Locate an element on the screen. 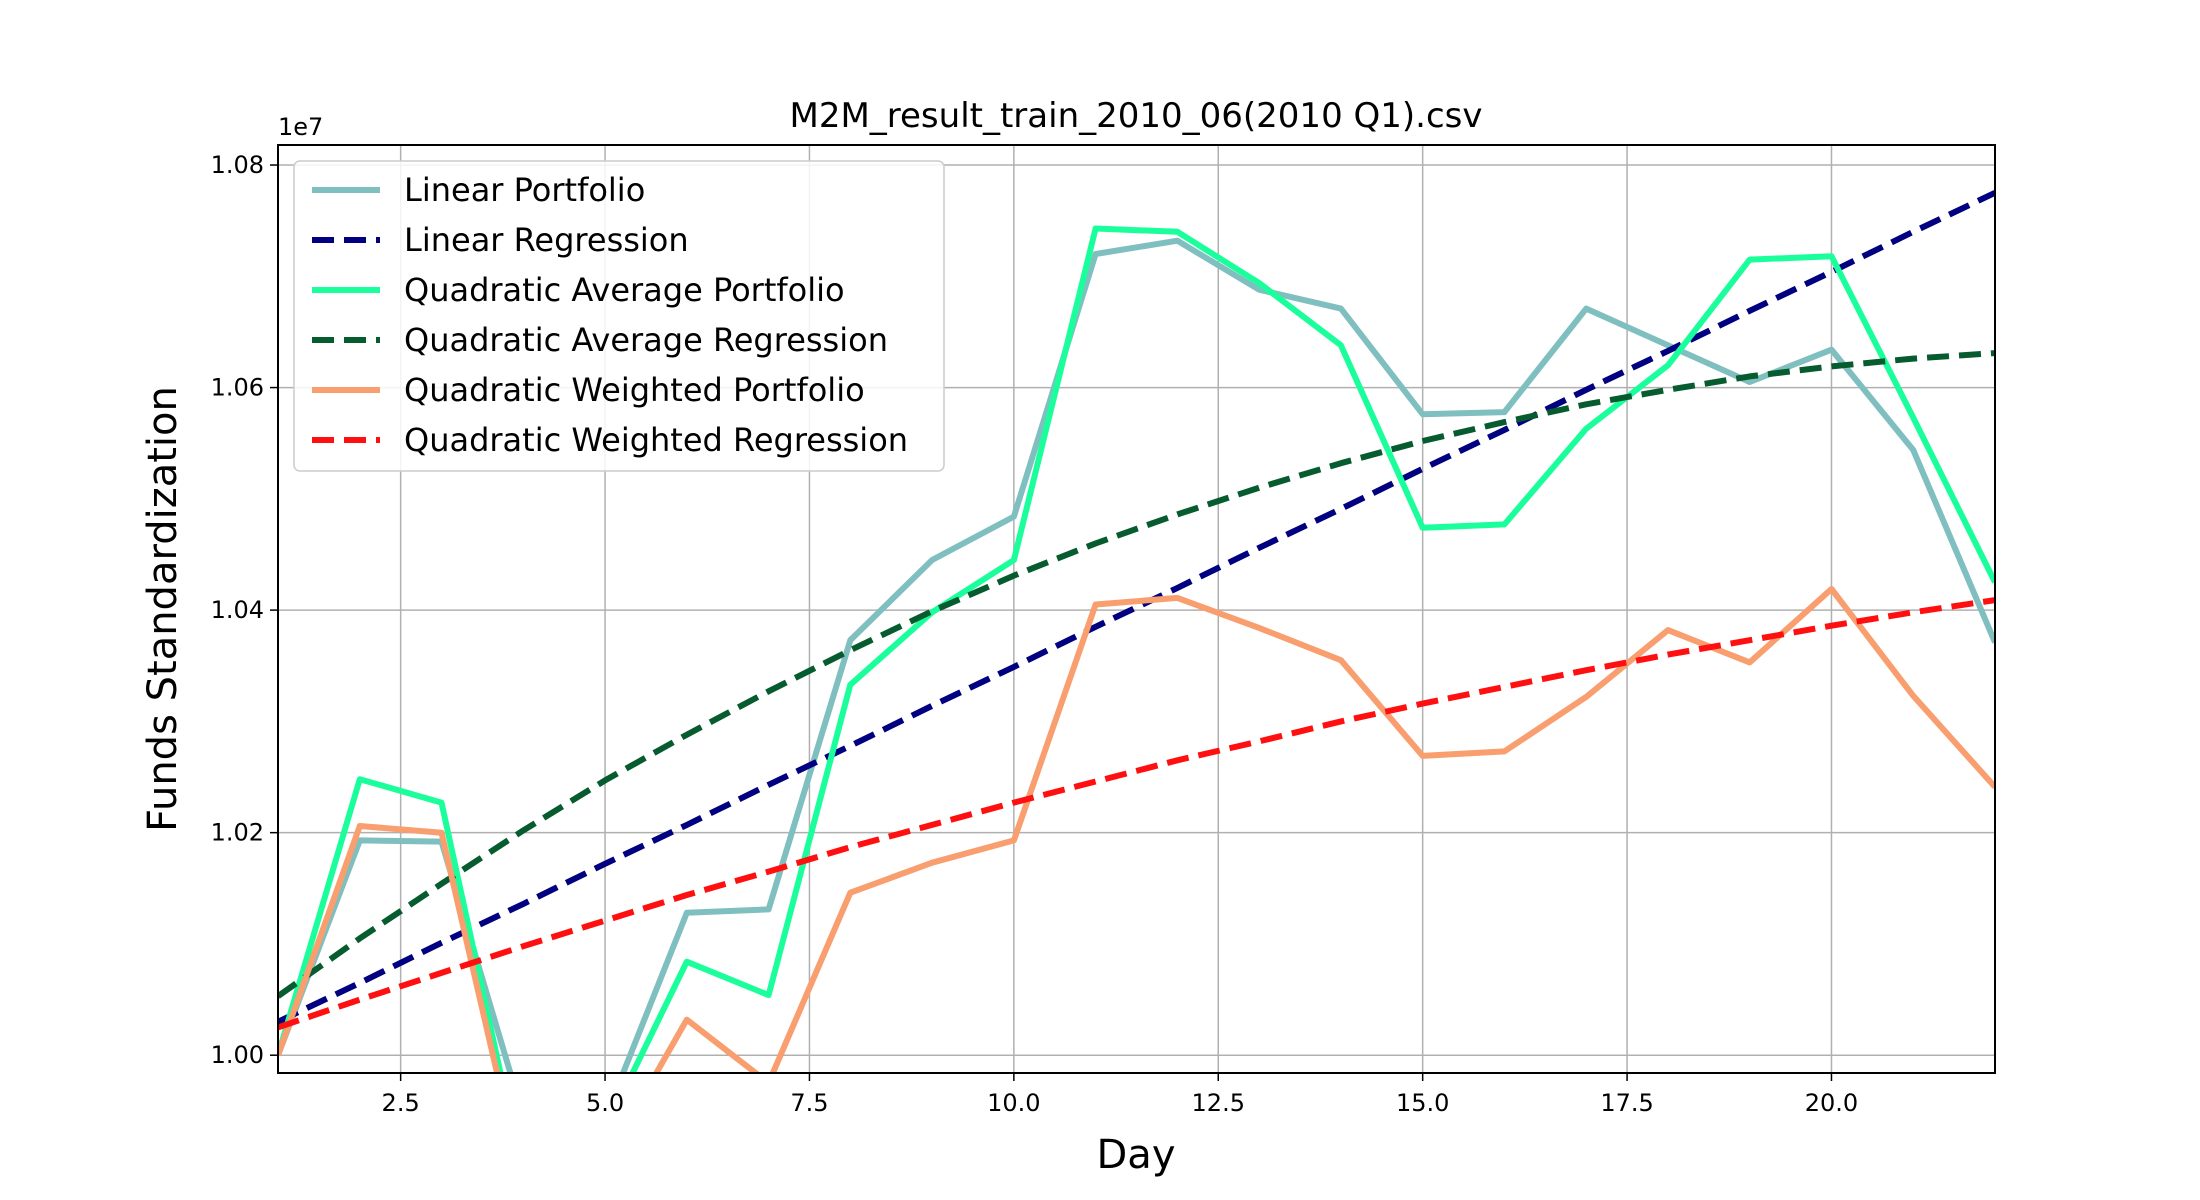  y-offset-label: 1e7 is located at coordinates (300, 127).